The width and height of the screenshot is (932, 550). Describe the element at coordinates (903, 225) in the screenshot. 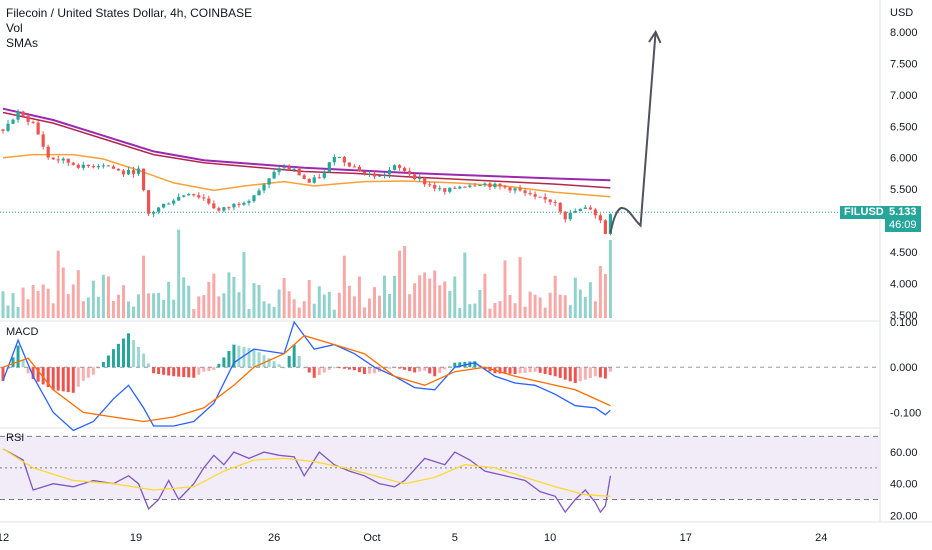

I see `countdown-tag: 46:09` at that location.